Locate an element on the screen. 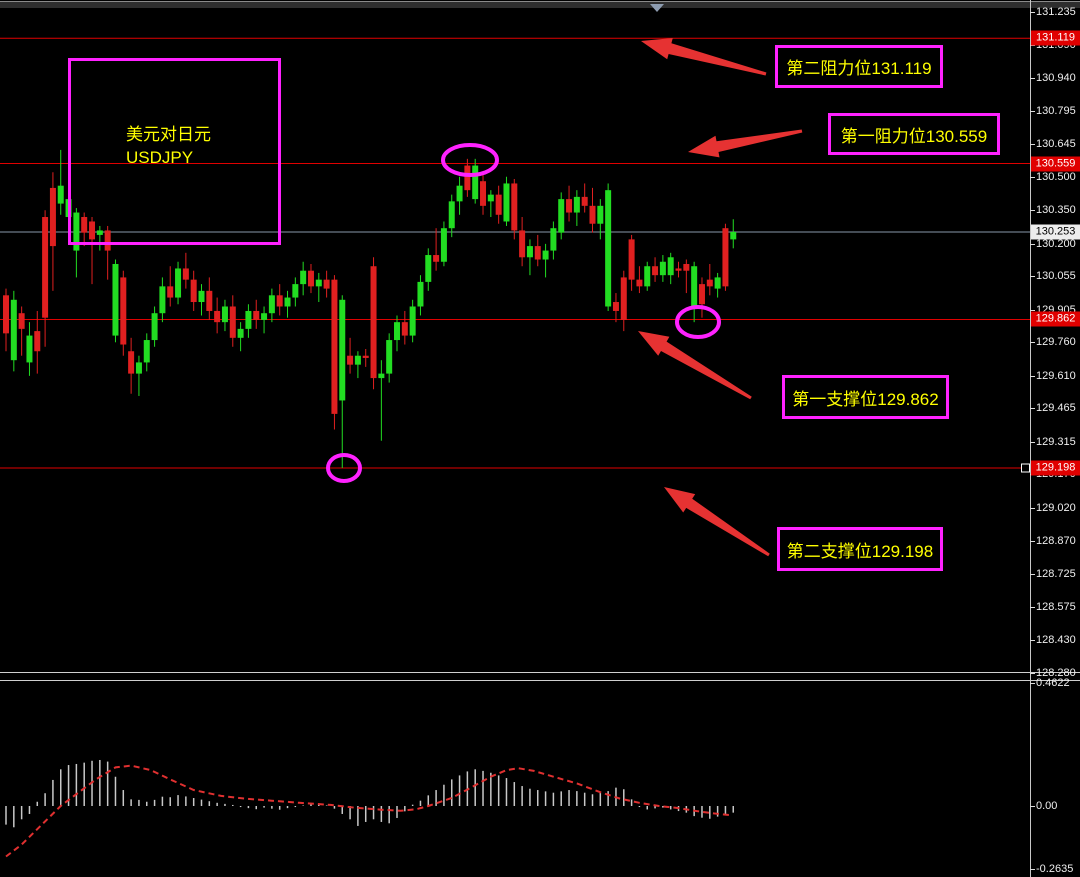 This screenshot has height=877, width=1080. price-axis-line is located at coordinates (1030, 438).